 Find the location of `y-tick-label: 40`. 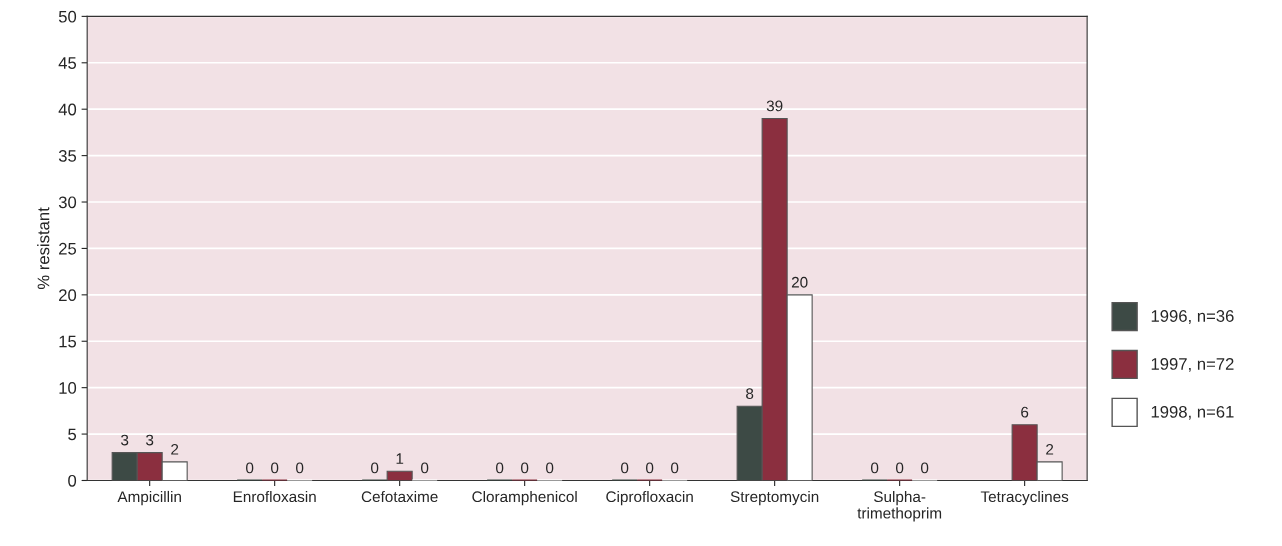

y-tick-label: 40 is located at coordinates (67, 109).